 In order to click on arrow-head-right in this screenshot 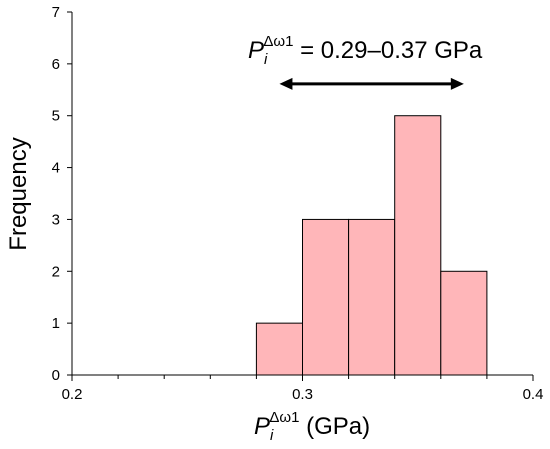, I will do `click(457, 83)`.